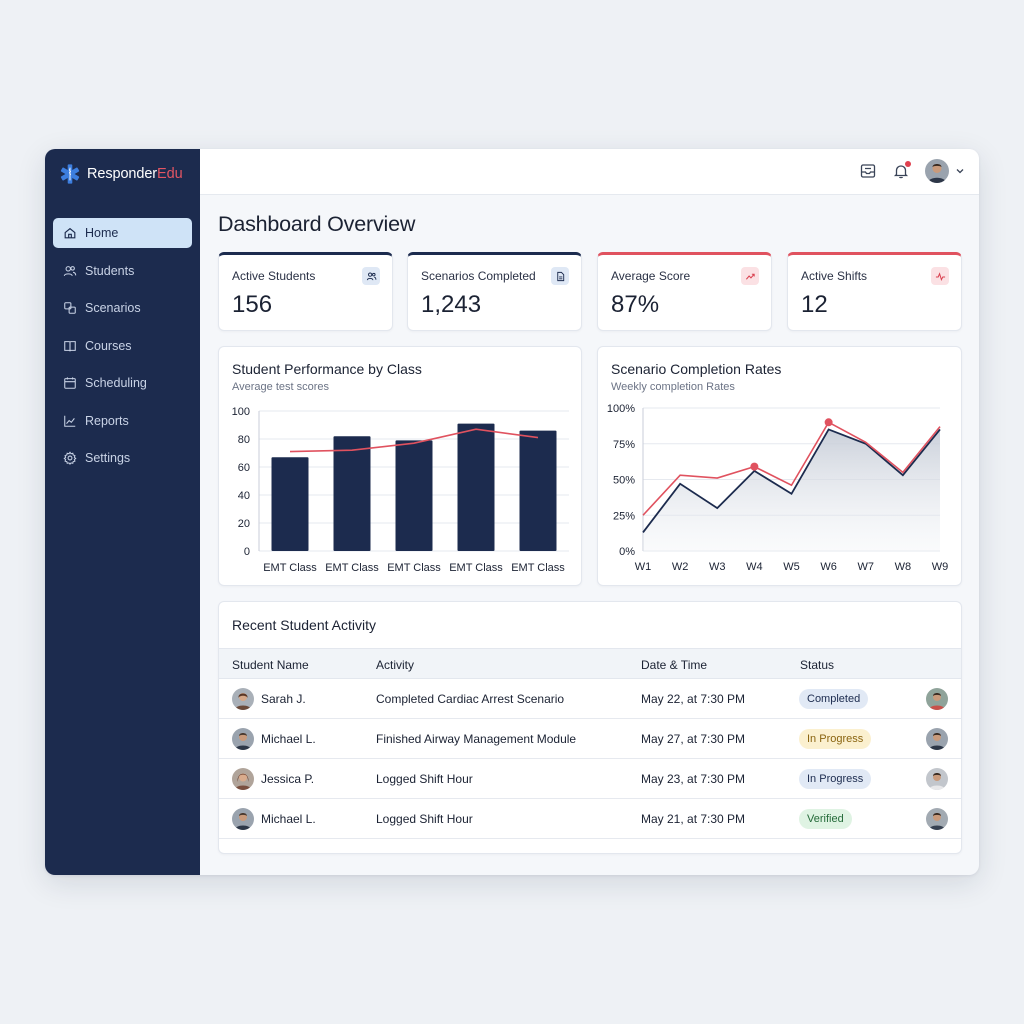 The width and height of the screenshot is (1024, 1024). What do you see at coordinates (674, 665) in the screenshot?
I see `column-header-date-time: Date & Time` at bounding box center [674, 665].